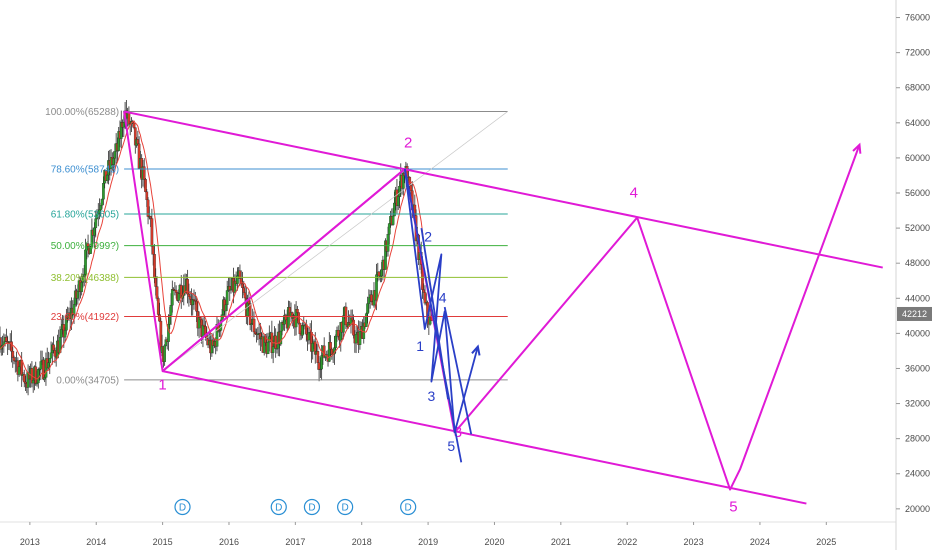  What do you see at coordinates (85, 169) in the screenshot?
I see `fib-level-label: 78.60%(58743)` at bounding box center [85, 169].